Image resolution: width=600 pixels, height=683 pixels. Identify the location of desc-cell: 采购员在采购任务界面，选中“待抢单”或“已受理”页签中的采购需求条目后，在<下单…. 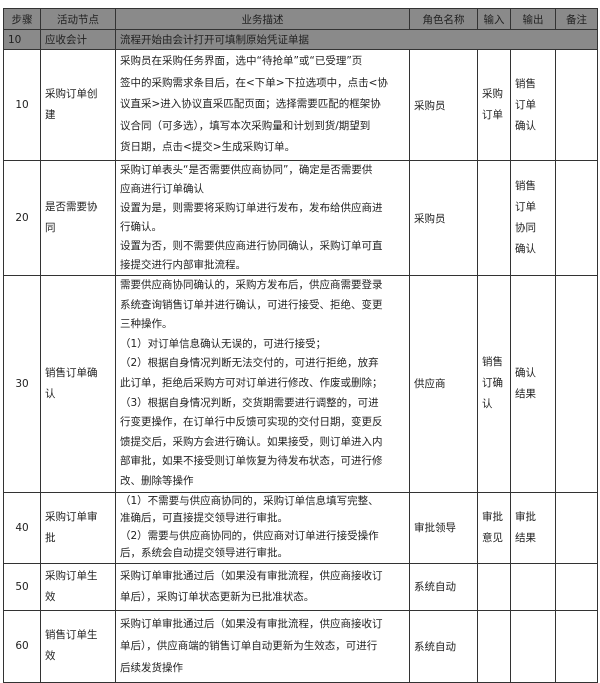
(262, 105).